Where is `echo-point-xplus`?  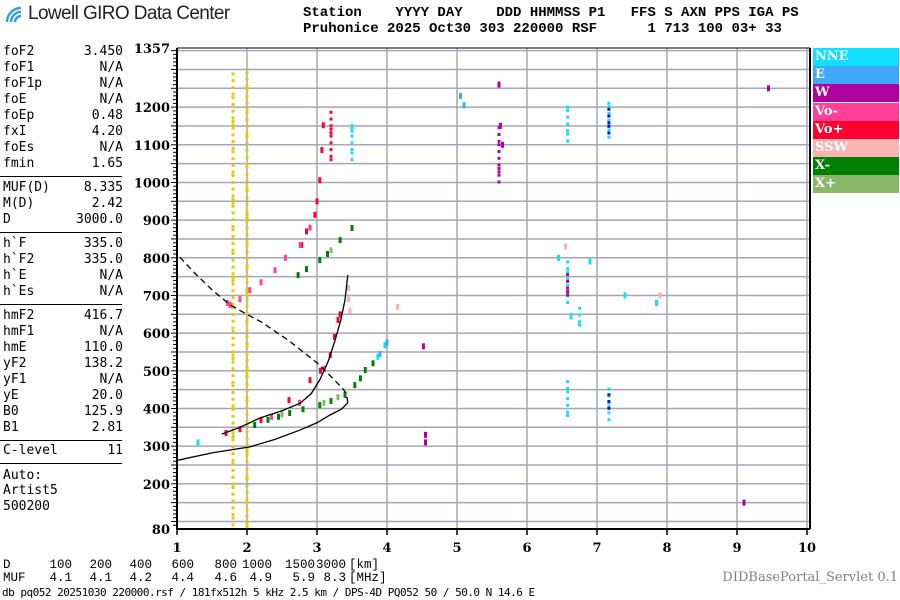 echo-point-xplus is located at coordinates (282, 414).